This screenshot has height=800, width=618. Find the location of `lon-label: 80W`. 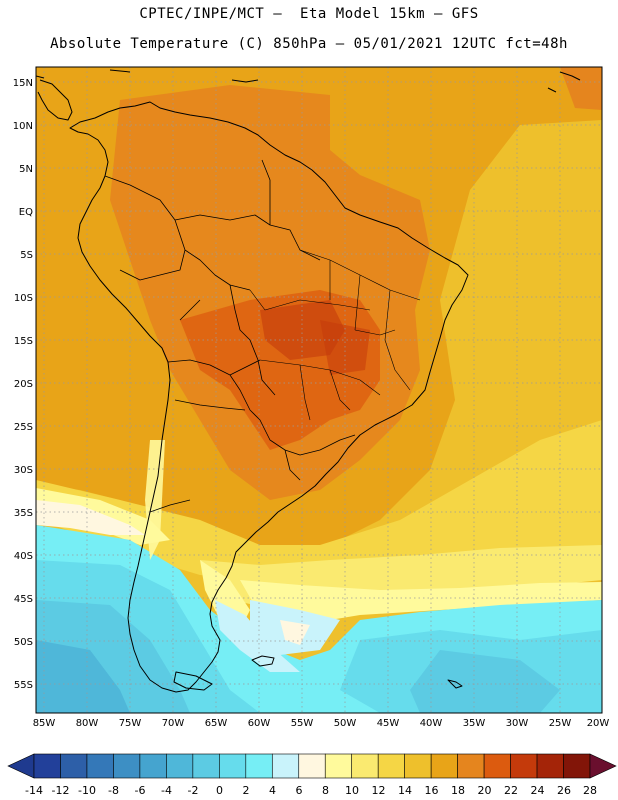

lon-label: 80W is located at coordinates (87, 723).